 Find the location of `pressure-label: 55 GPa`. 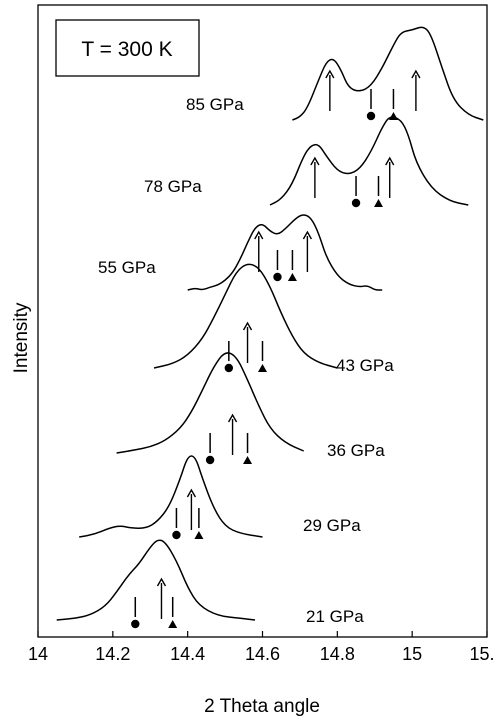

pressure-label: 55 GPa is located at coordinates (127, 267).